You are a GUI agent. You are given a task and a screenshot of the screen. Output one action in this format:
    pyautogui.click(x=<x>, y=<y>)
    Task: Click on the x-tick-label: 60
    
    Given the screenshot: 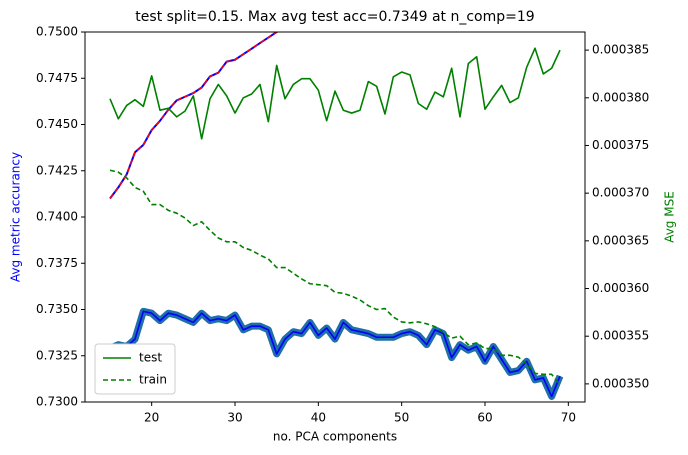 What is the action you would take?
    pyautogui.click(x=484, y=418)
    